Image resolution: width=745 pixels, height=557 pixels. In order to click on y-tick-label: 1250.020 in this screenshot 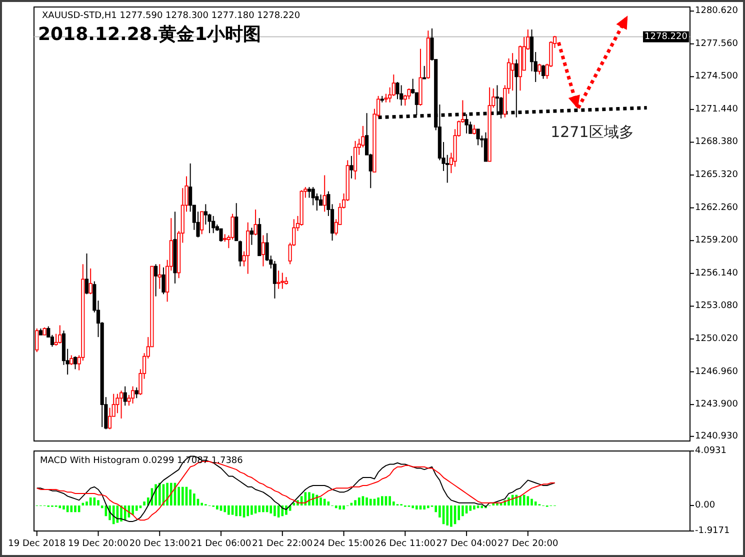, I will do `click(716, 339)`.